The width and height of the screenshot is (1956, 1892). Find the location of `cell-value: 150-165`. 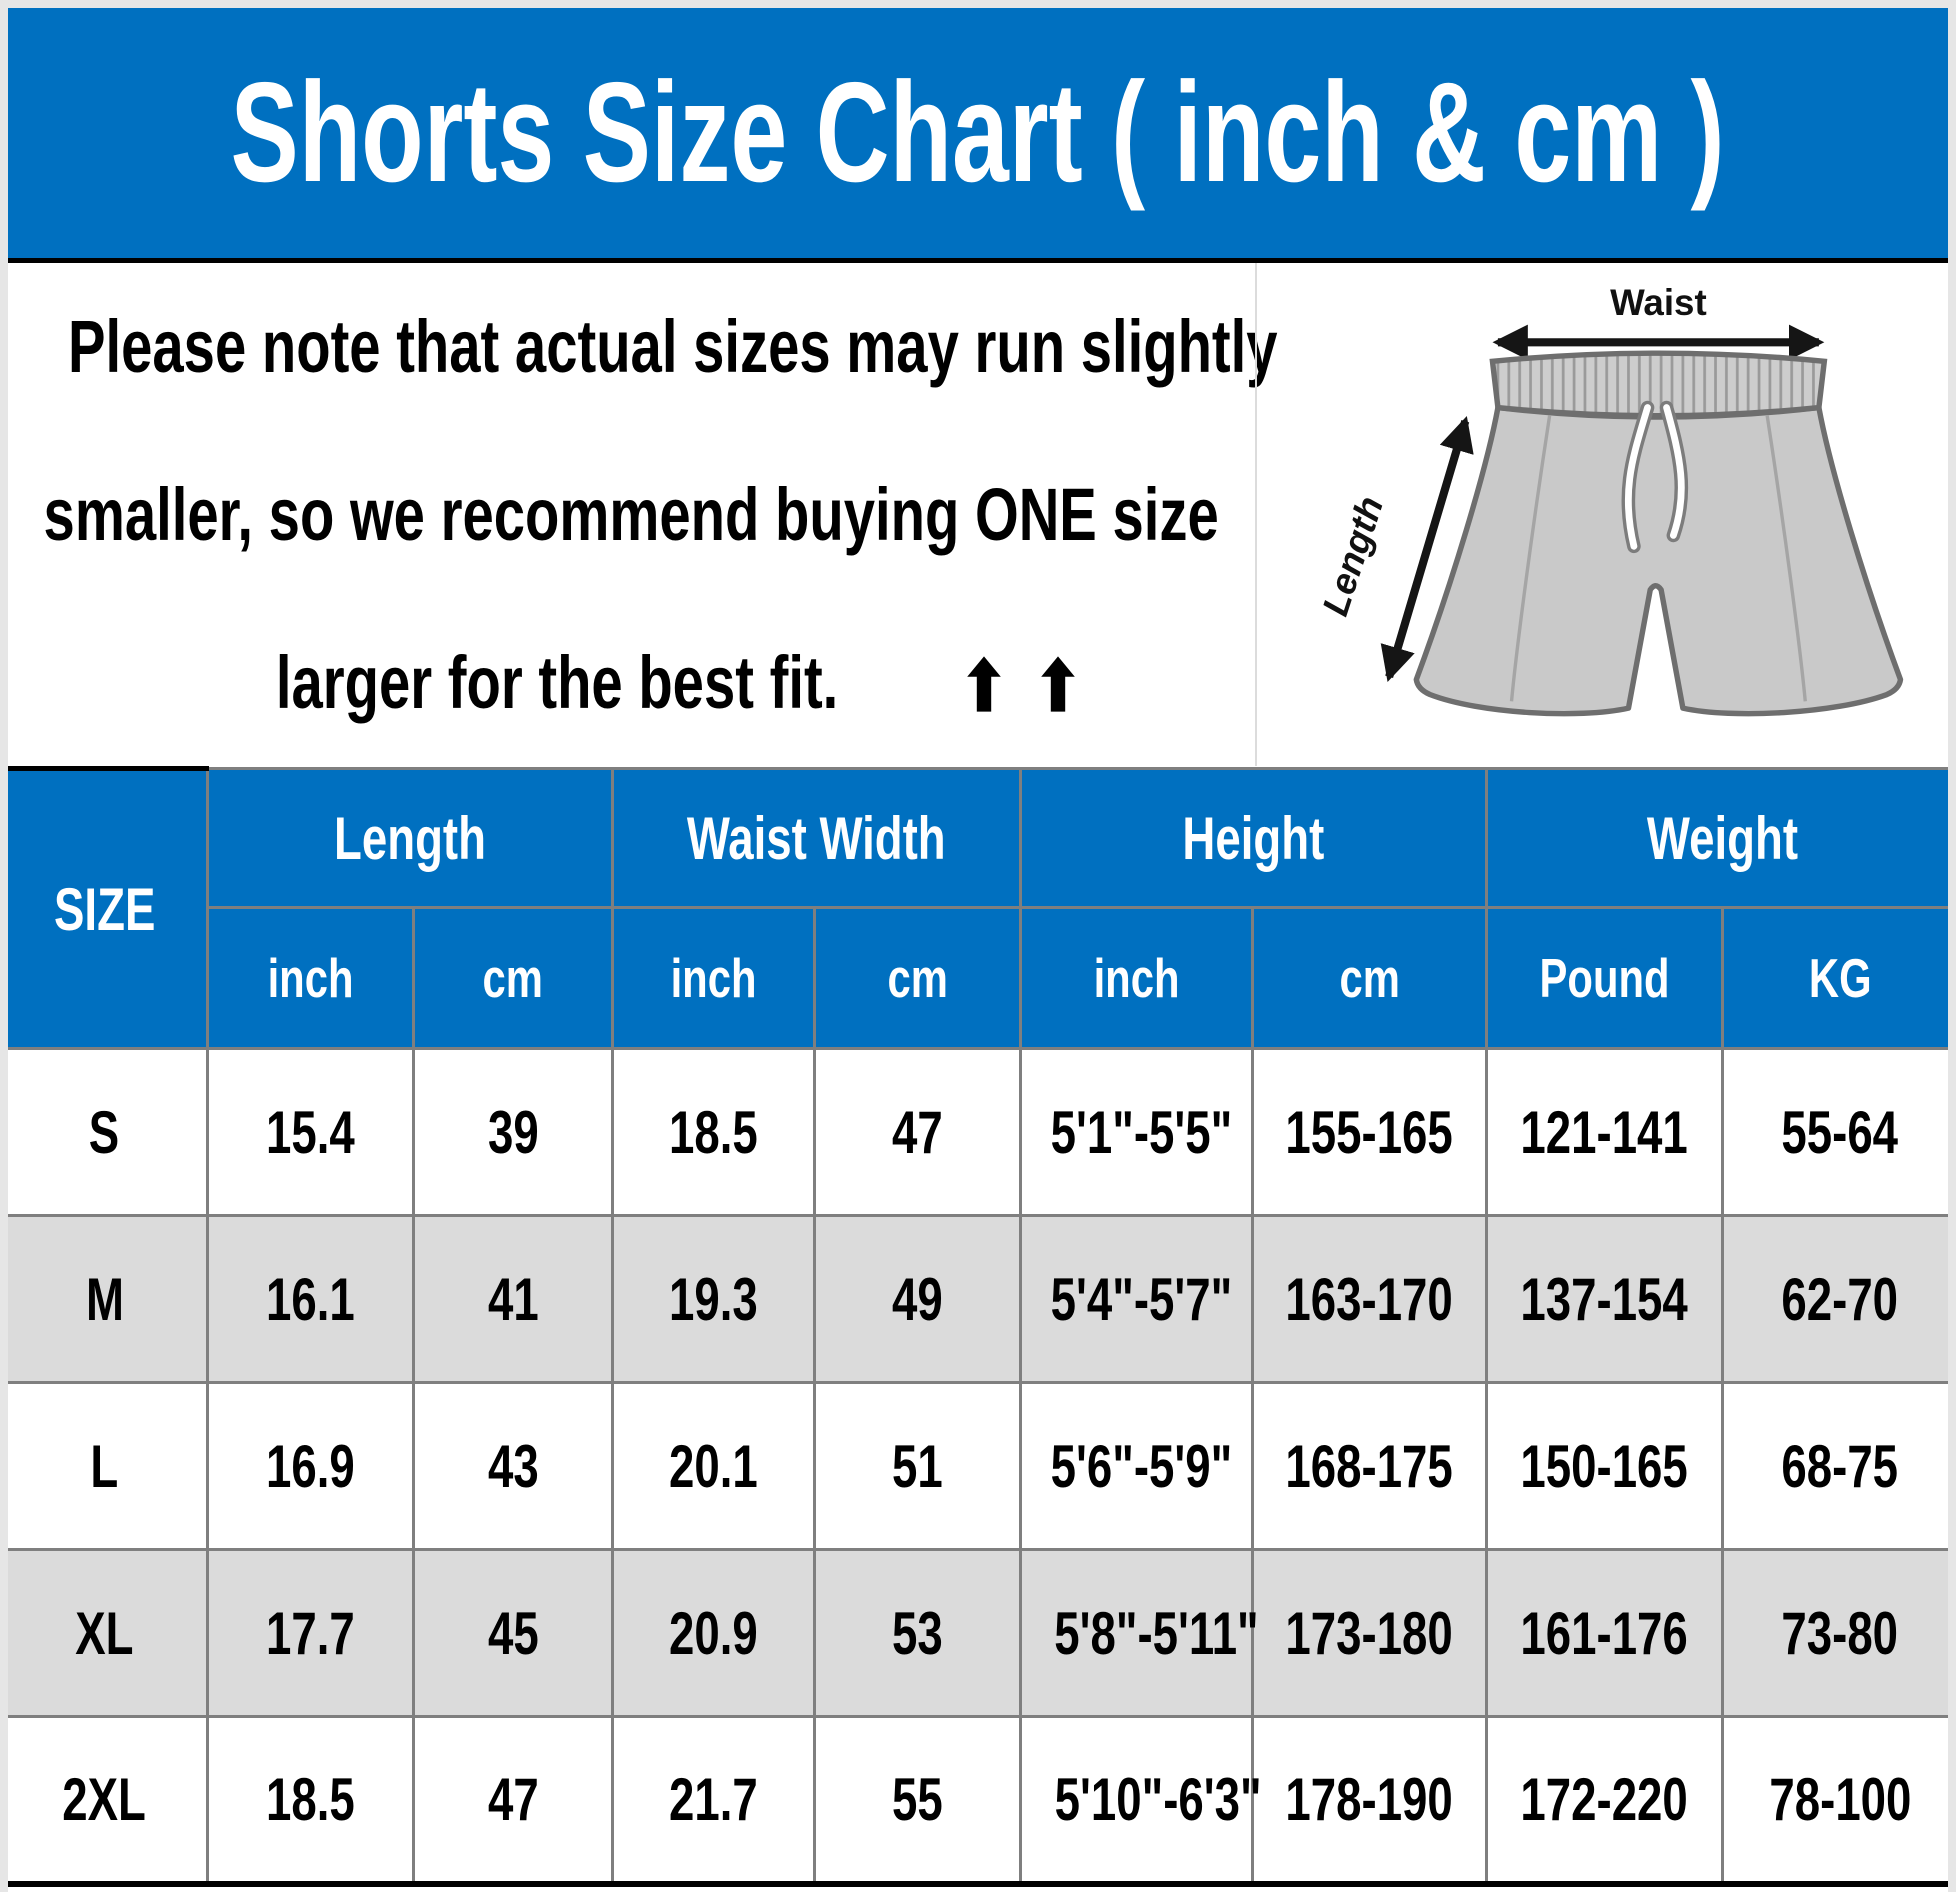

cell-value: 150-165 is located at coordinates (1604, 1466).